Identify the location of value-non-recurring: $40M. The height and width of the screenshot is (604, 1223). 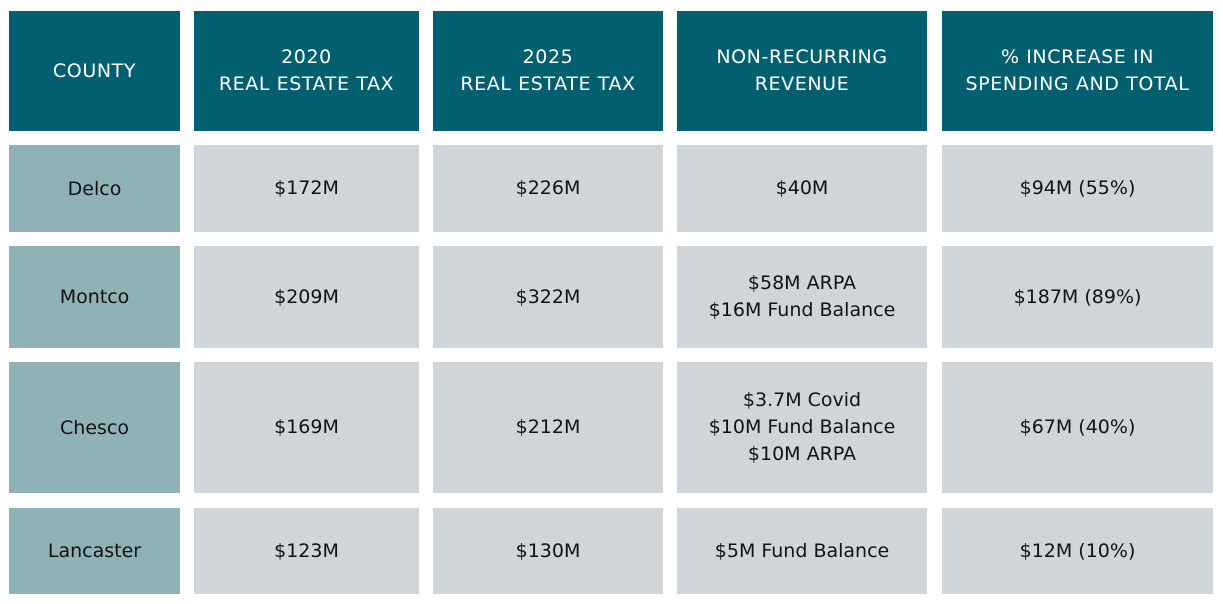
(802, 188).